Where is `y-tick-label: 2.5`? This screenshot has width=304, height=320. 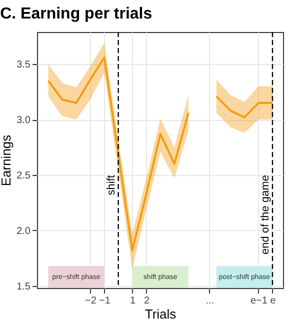
y-tick-label: 2.5 is located at coordinates (23, 176).